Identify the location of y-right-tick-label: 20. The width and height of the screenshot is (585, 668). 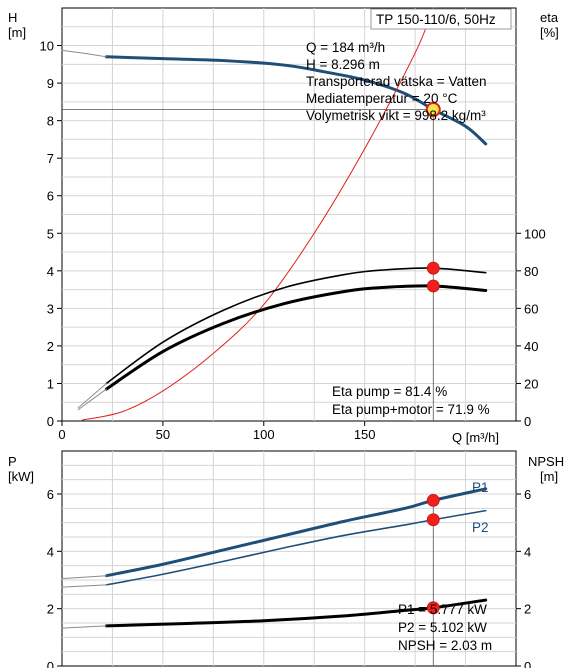
(531, 383).